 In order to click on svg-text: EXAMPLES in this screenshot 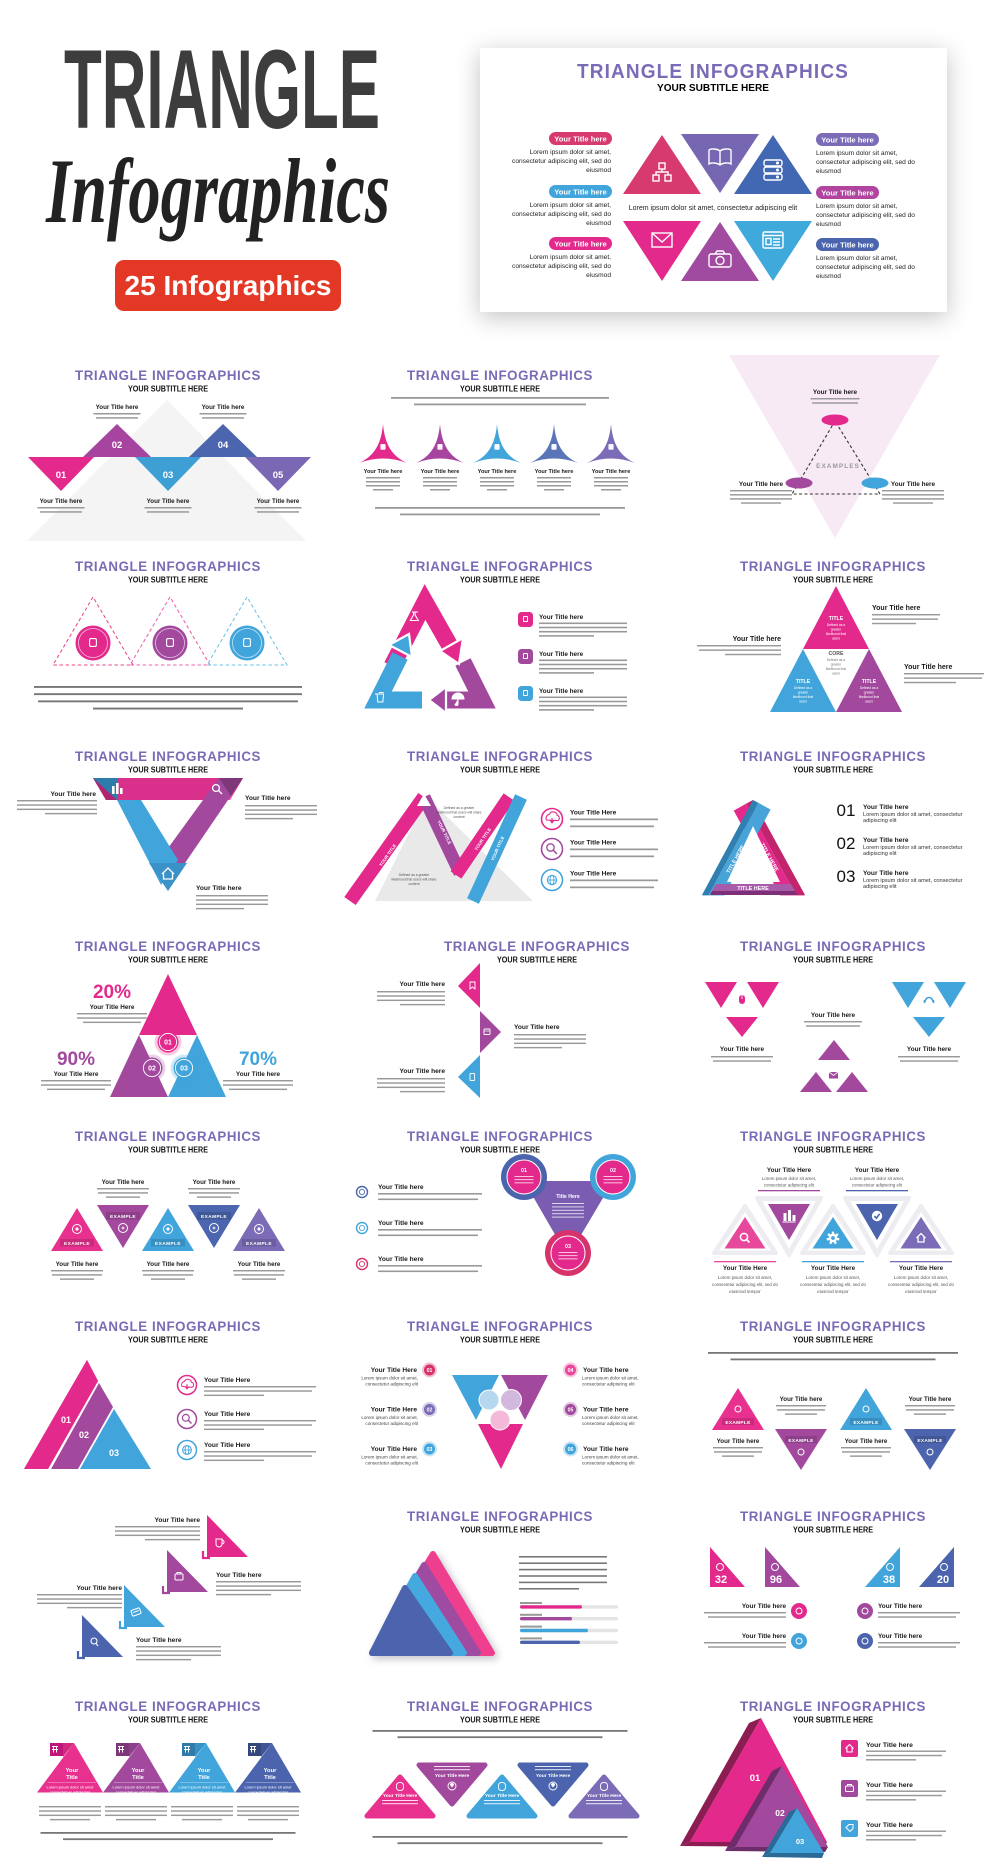, I will do `click(838, 466)`.